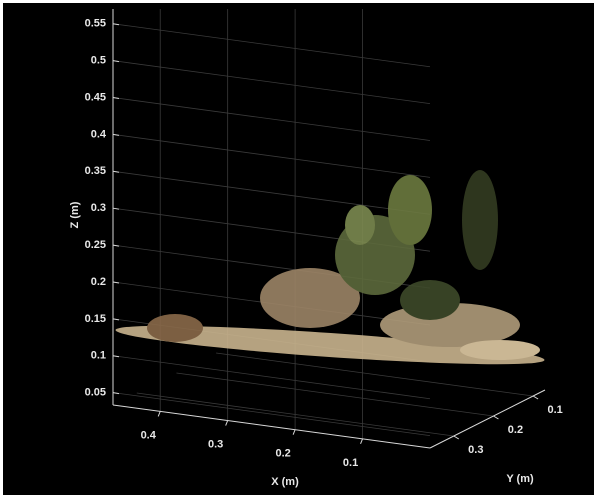 This screenshot has width=597, height=498. I want to click on x-axis-label: X (m), so click(285, 482).